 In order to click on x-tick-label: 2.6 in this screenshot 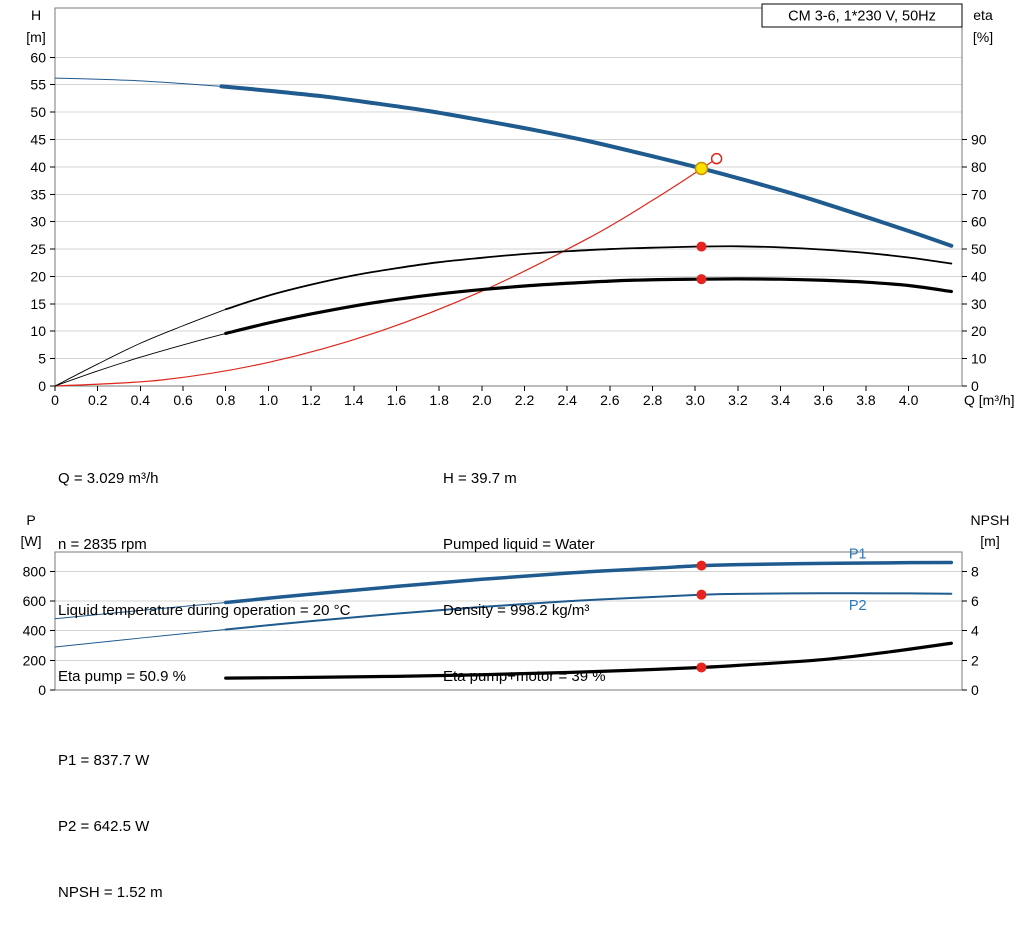, I will do `click(610, 400)`.